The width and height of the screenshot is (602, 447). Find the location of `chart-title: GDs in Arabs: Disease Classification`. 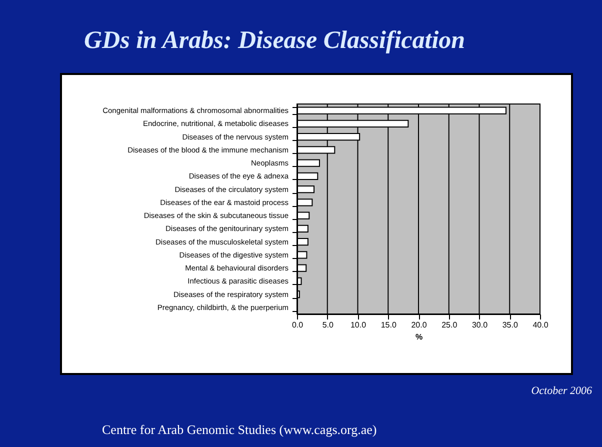

chart-title: GDs in Arabs: Disease Classification is located at coordinates (275, 40).